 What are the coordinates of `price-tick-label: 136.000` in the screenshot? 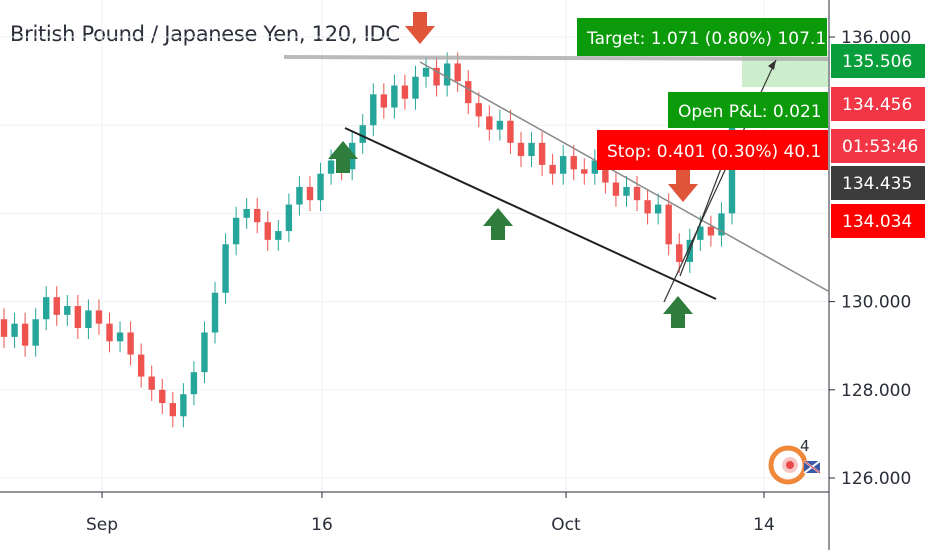 It's located at (876, 38).